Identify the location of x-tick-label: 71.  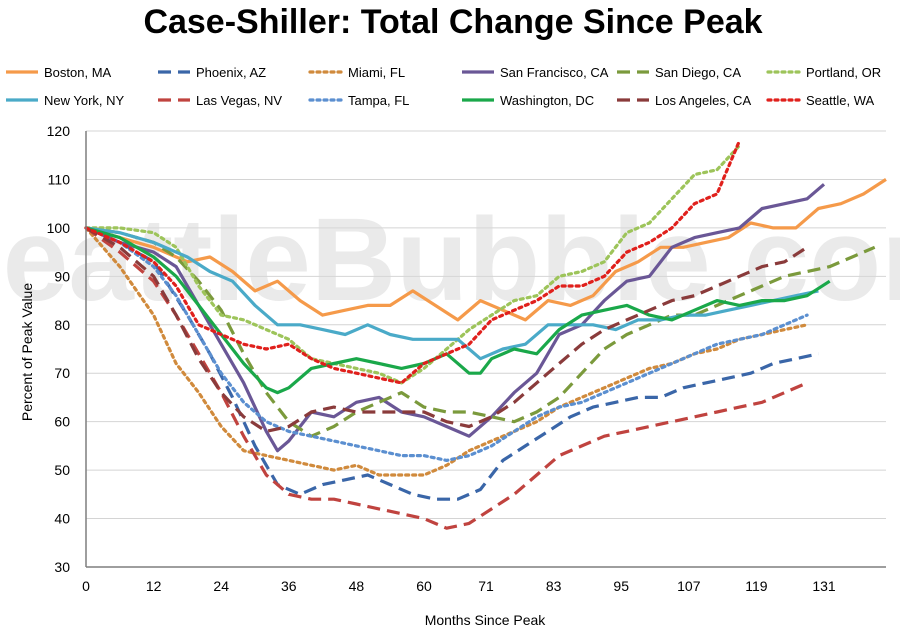
(486, 586).